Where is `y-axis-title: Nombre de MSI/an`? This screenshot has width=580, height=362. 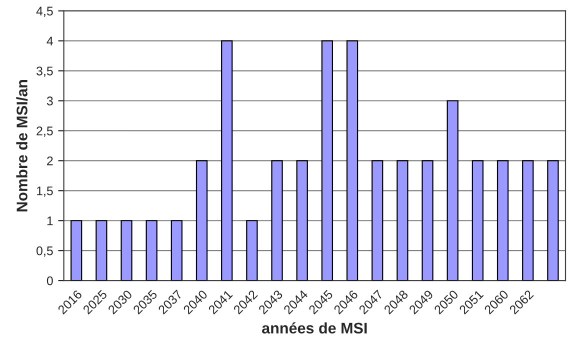
y-axis-title: Nombre de MSI/an is located at coordinates (22, 146).